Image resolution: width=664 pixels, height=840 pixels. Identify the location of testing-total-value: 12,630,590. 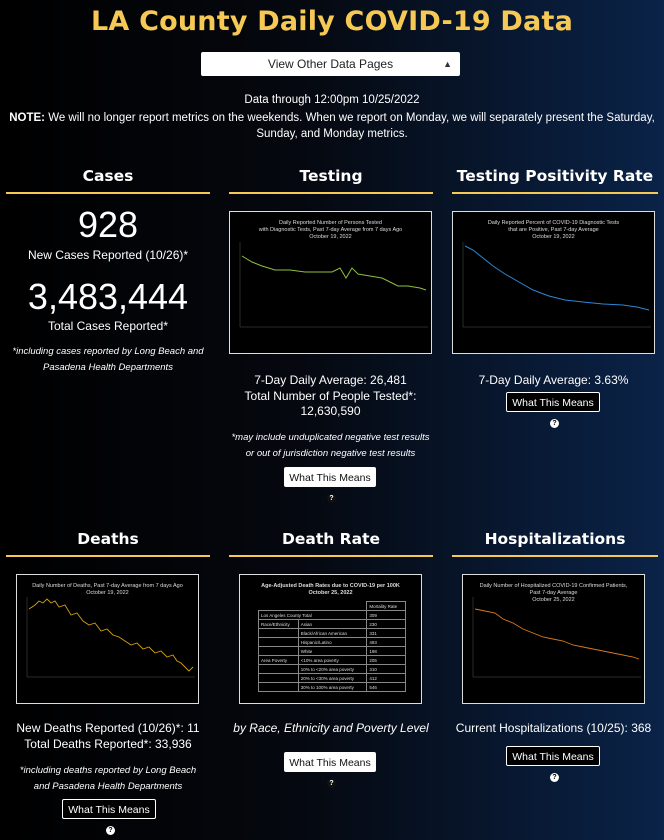
(330, 411).